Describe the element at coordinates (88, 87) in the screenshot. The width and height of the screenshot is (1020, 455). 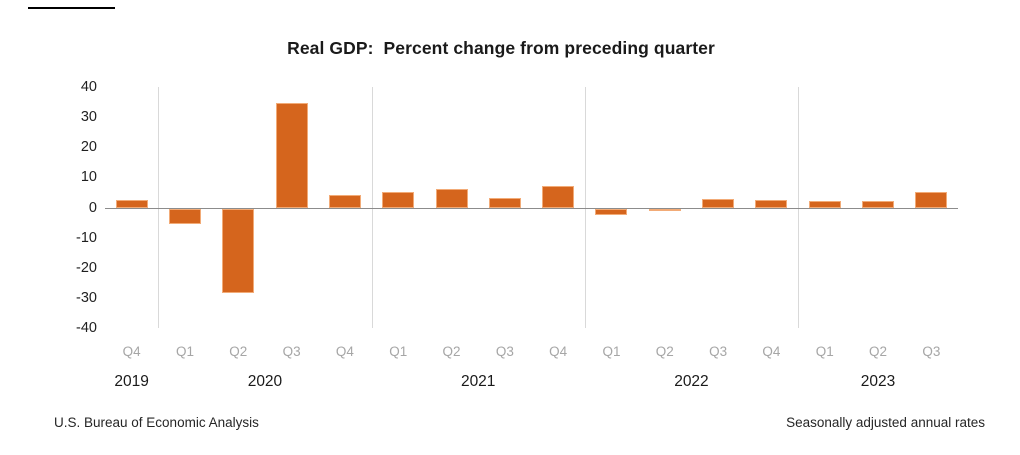
I see `y-tick-label-40: 40` at that location.